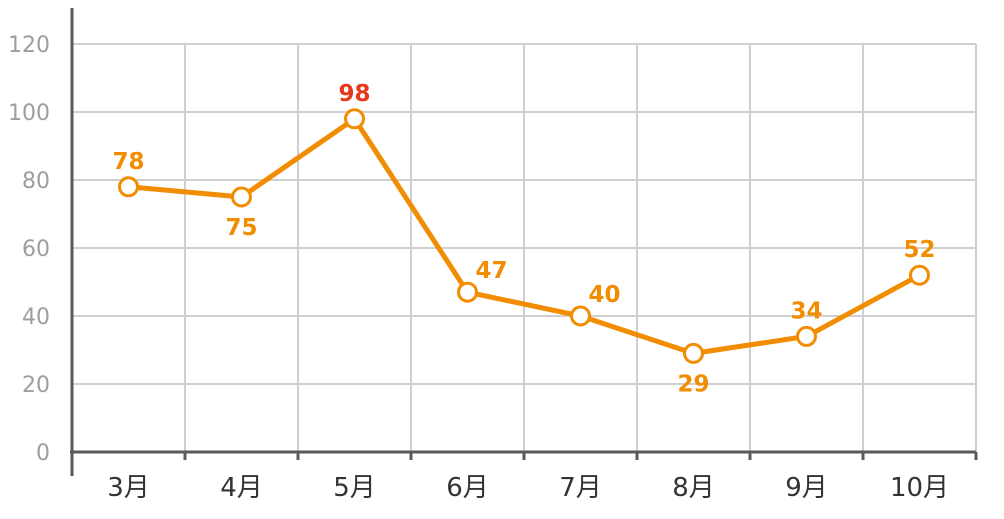 Image resolution: width=1004 pixels, height=519 pixels. I want to click on y-tick-label: 60, so click(36, 249).